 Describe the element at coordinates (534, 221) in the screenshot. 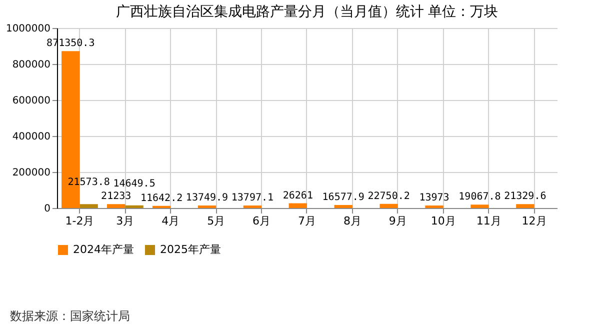

I see `x-tick-label: 12月` at that location.